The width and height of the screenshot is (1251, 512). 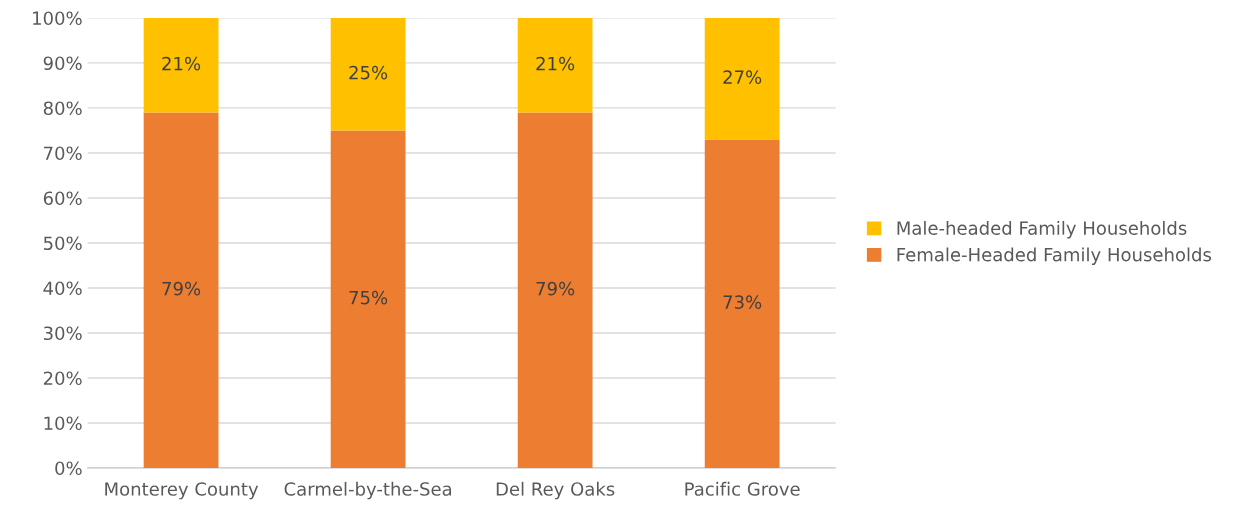 What do you see at coordinates (368, 490) in the screenshot?
I see `x-tick-label: Carmel-by-the-Sea` at bounding box center [368, 490].